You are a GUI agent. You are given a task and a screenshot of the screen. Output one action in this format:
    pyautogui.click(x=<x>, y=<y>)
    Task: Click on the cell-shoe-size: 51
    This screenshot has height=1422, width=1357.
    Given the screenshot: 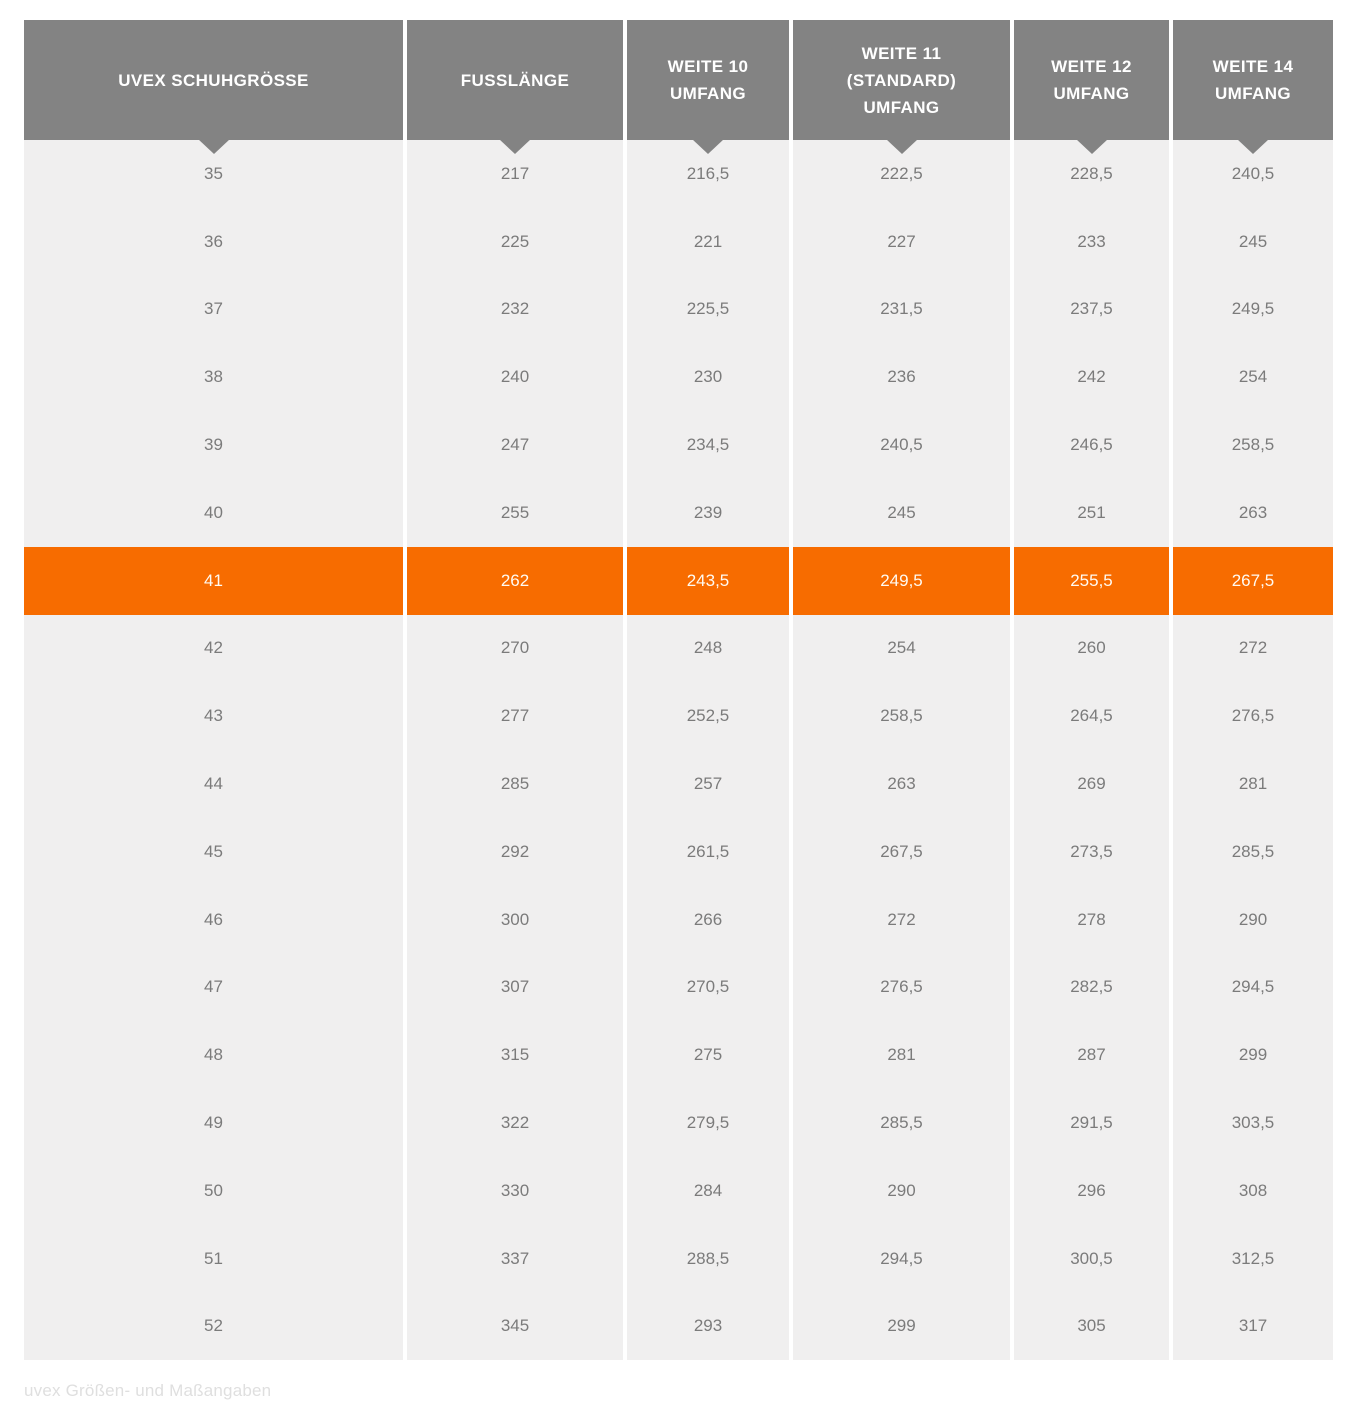 What is the action you would take?
    pyautogui.click(x=213, y=1258)
    